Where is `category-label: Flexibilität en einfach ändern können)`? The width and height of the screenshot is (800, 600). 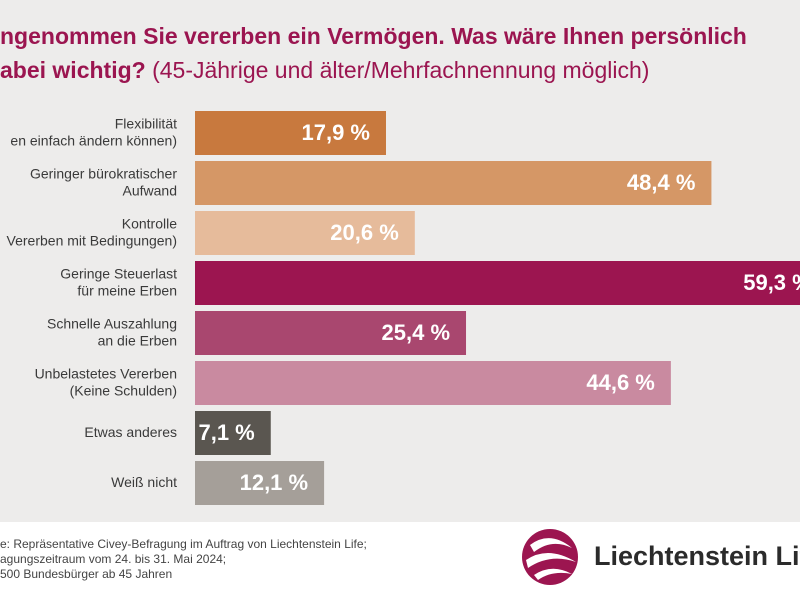 category-label: Flexibilität en einfach ändern können) is located at coordinates (93, 131).